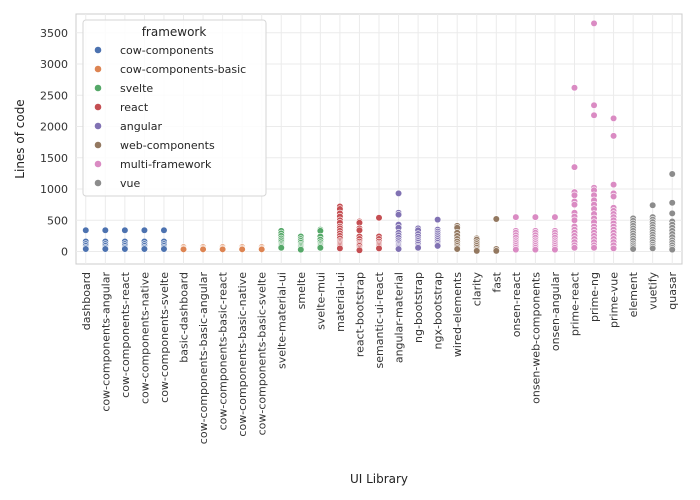 This screenshot has height=500, width=700. Describe the element at coordinates (281, 320) in the screenshot. I see `x-tick-label: svelte-material-ui` at that location.